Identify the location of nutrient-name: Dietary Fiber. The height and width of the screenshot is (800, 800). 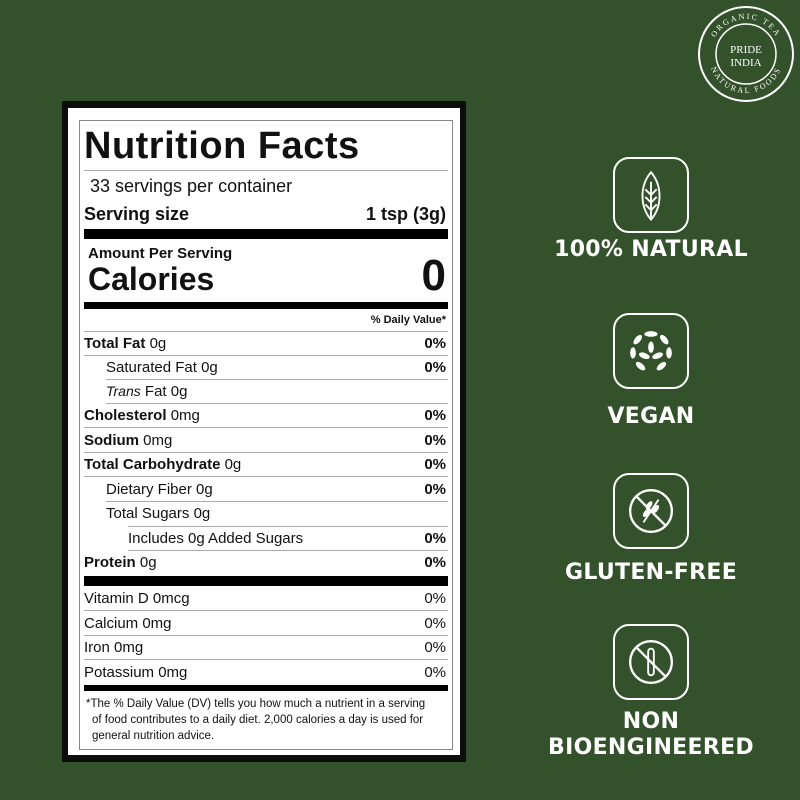
(149, 489).